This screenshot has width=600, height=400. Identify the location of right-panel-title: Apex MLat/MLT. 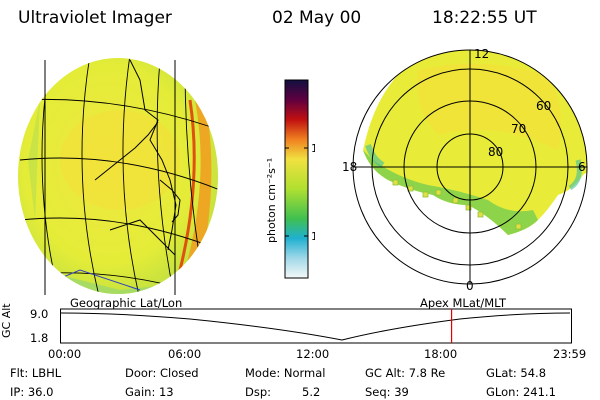
(463, 303).